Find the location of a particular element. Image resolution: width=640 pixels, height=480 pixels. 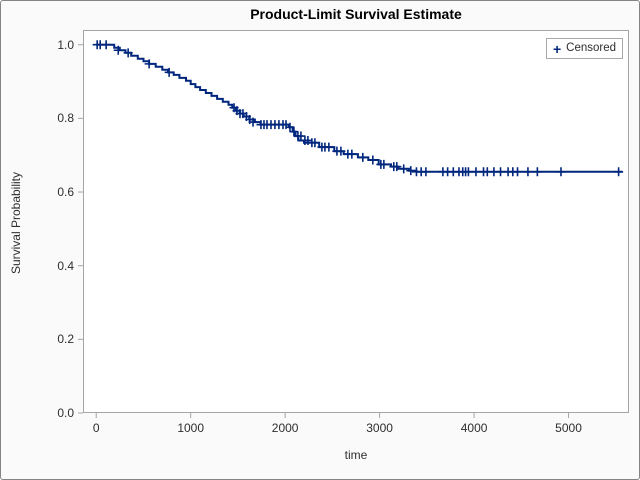

legend-censored: + Censored is located at coordinates (584, 48).